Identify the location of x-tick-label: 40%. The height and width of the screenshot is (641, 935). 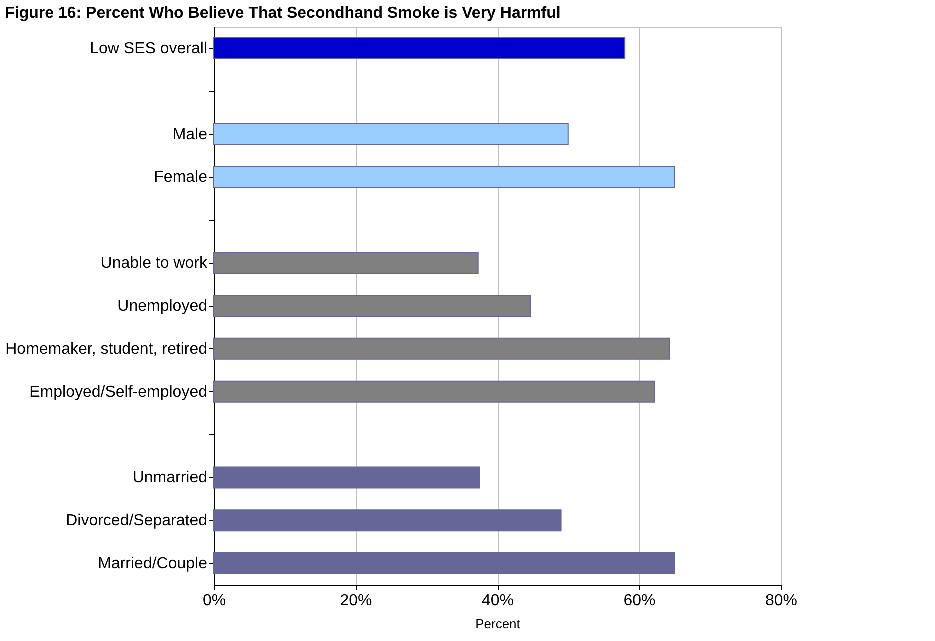
(498, 601).